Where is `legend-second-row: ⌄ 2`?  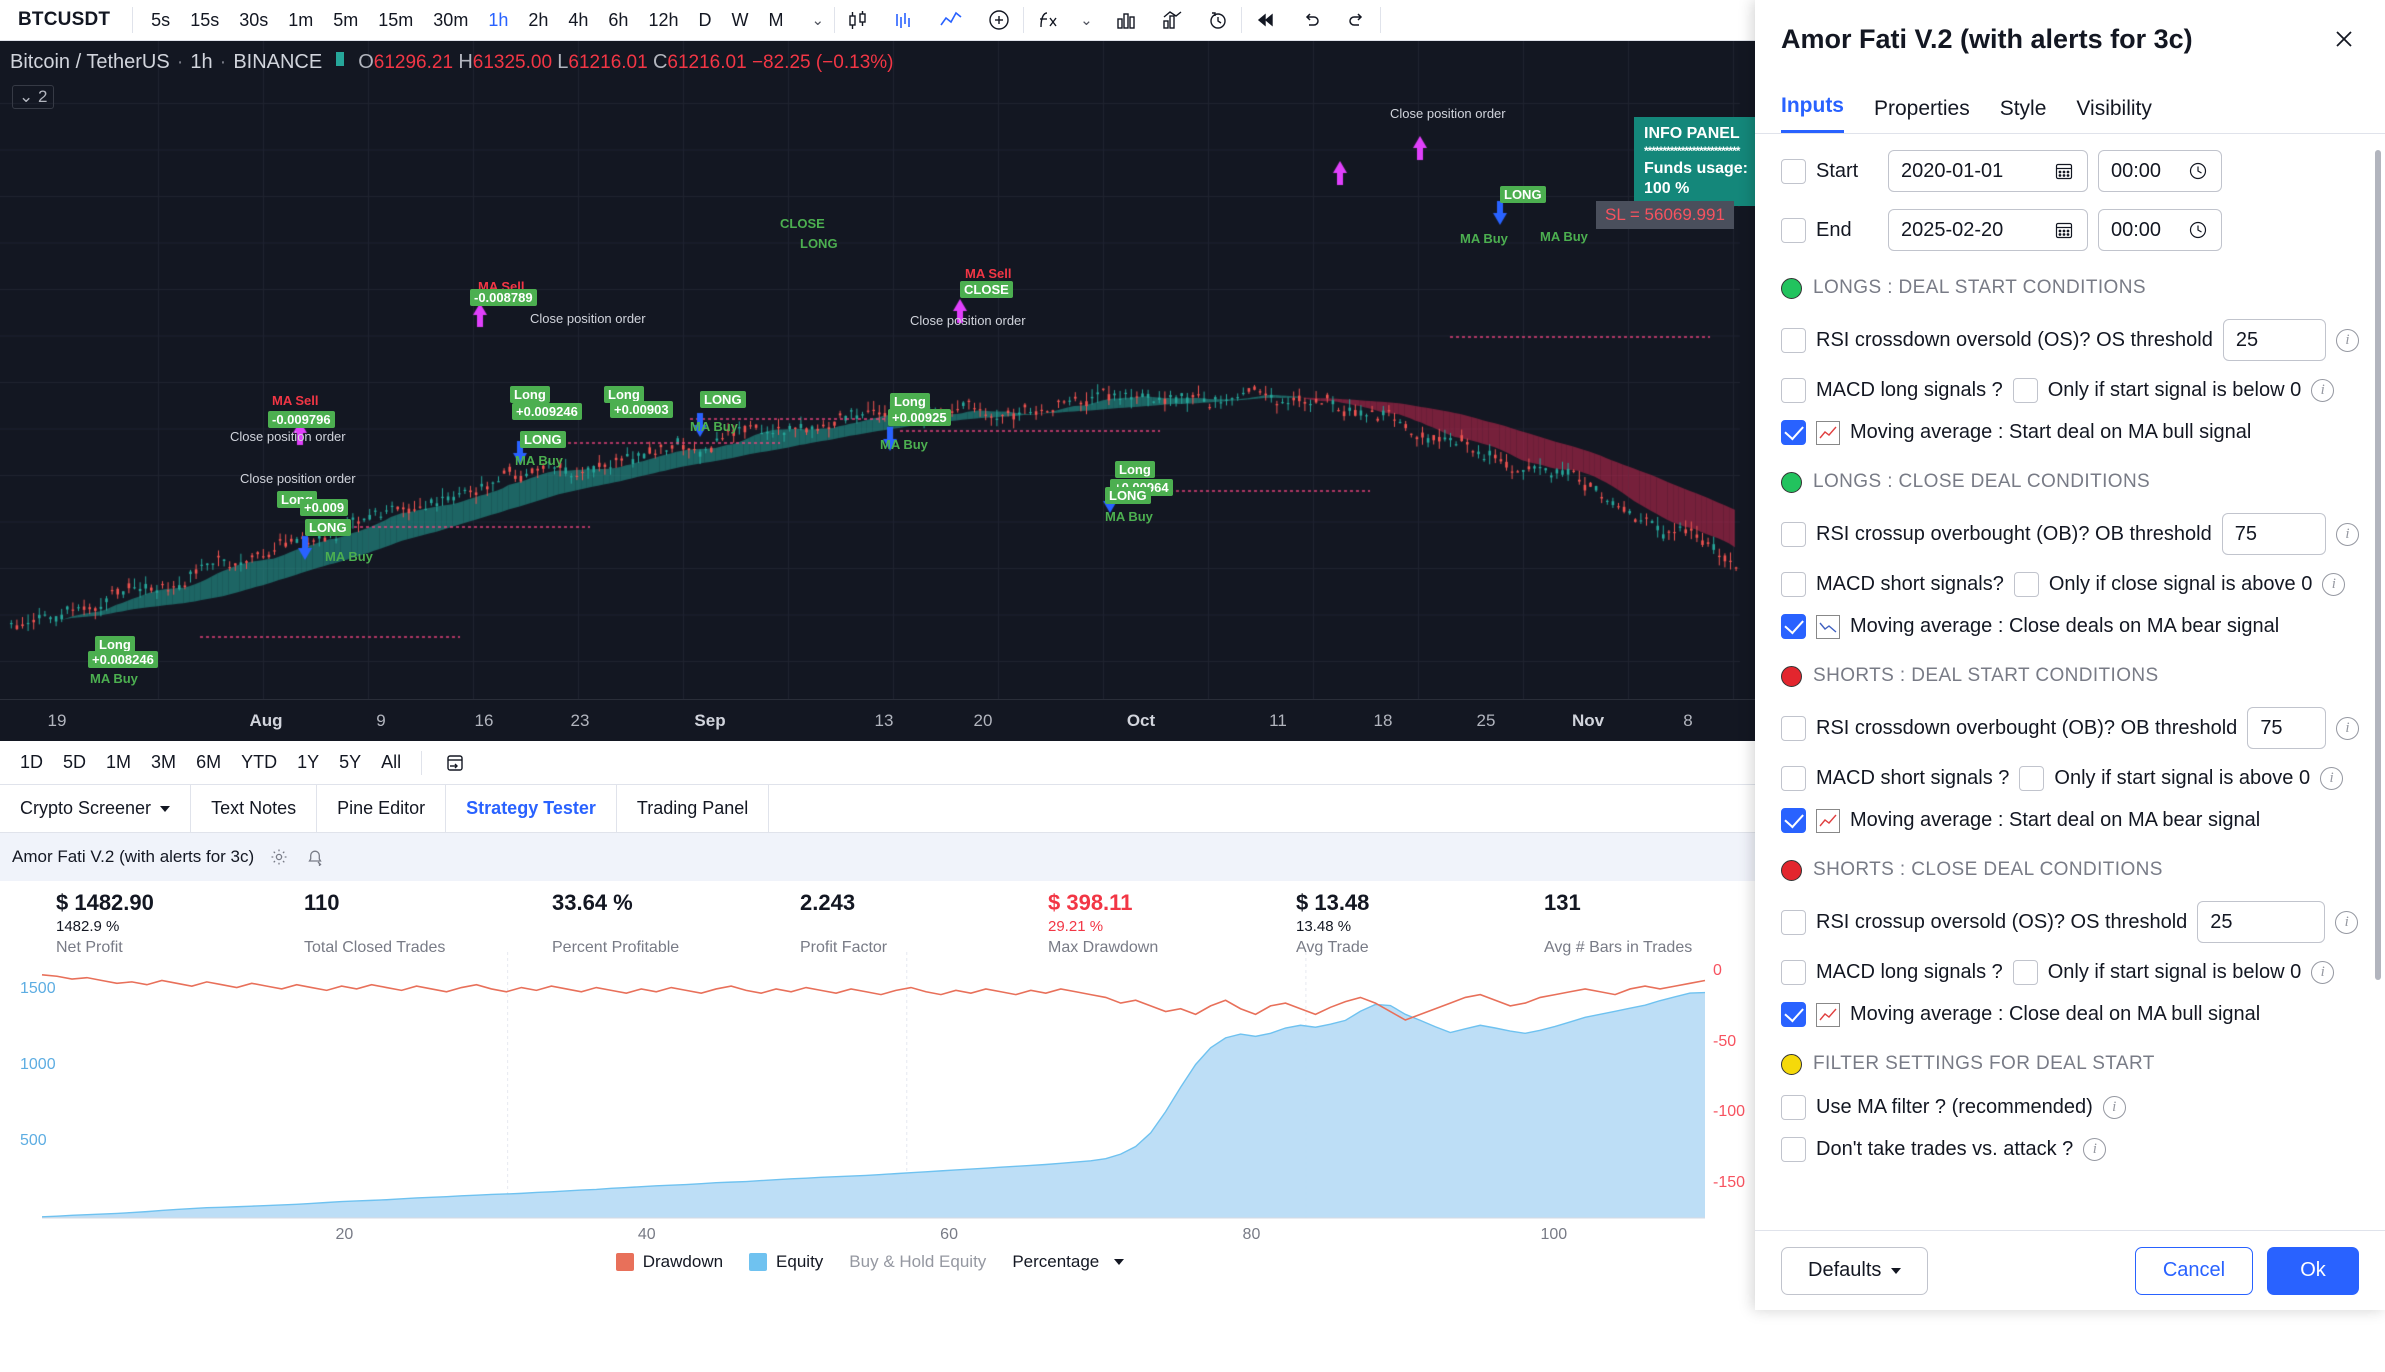 legend-second-row: ⌄ 2 is located at coordinates (33, 97).